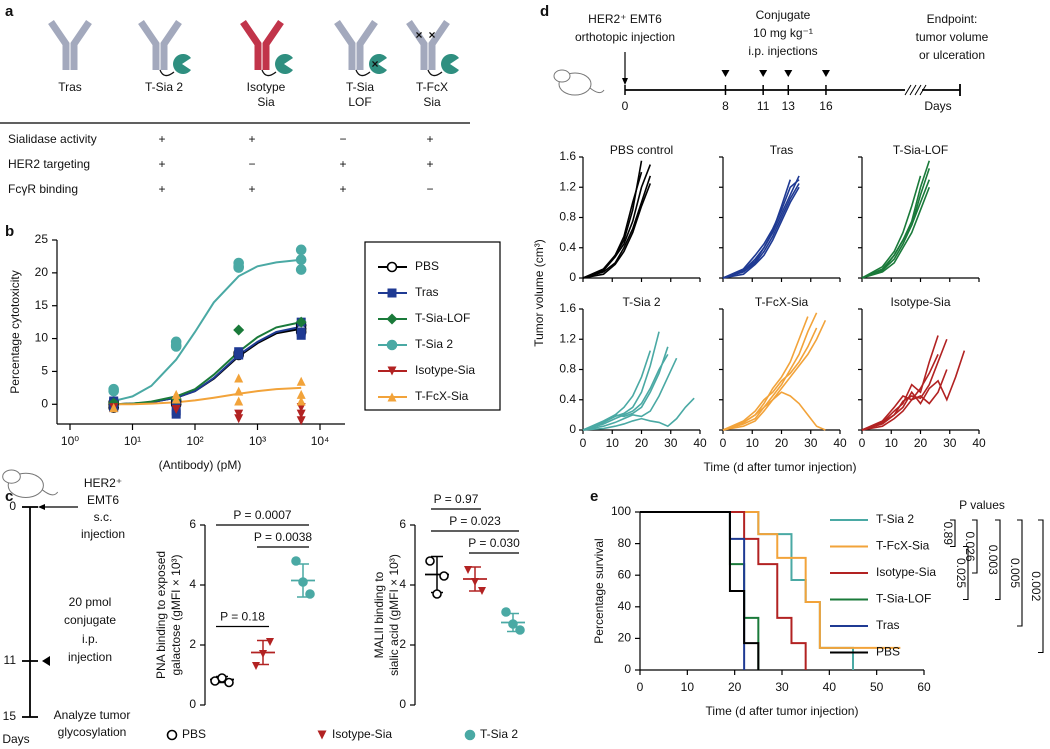  I want to click on mouse-head, so click(11, 476).